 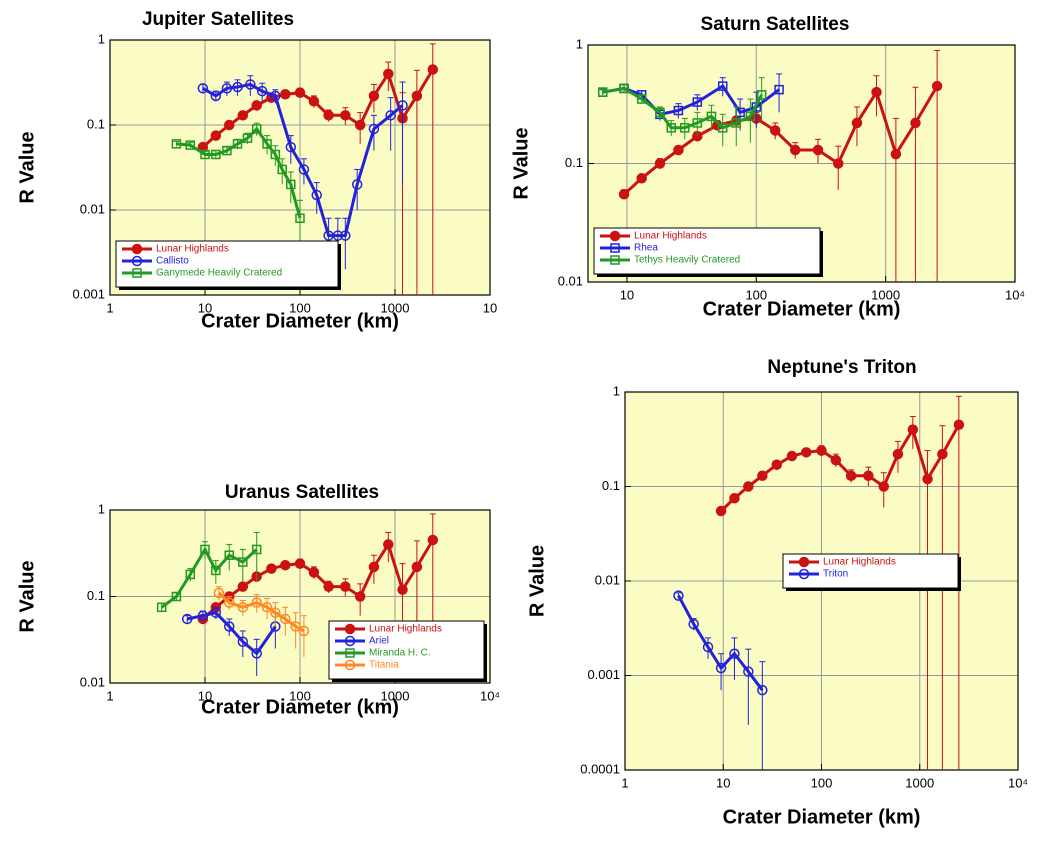 I want to click on x-tick-label: 1000, so click(x=395, y=307).